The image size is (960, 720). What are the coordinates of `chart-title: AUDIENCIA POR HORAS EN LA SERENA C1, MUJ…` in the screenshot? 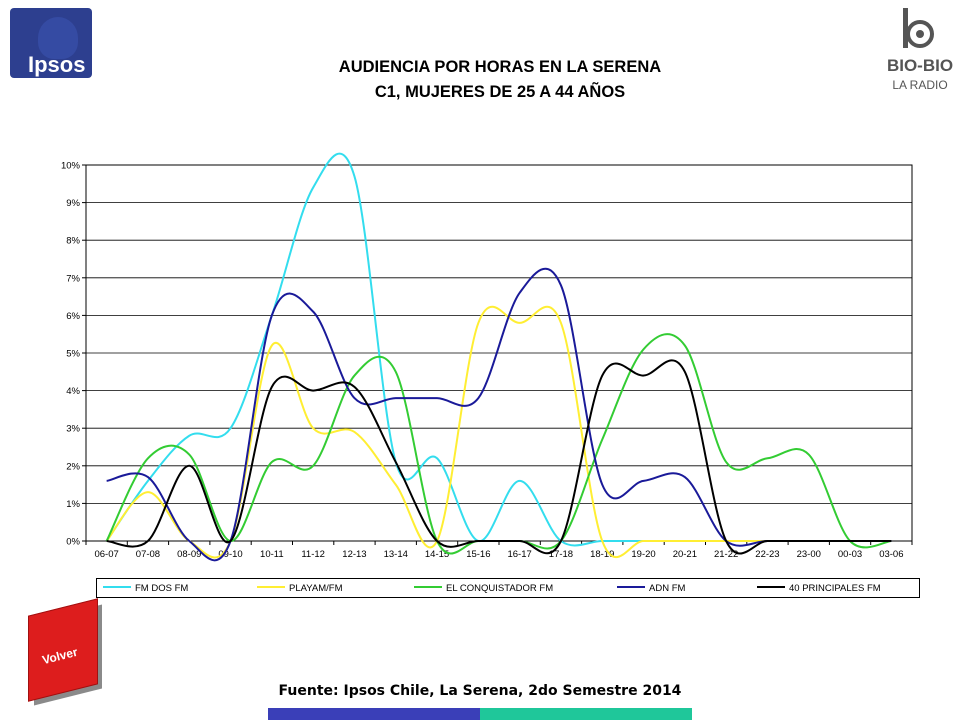 It's located at (500, 80).